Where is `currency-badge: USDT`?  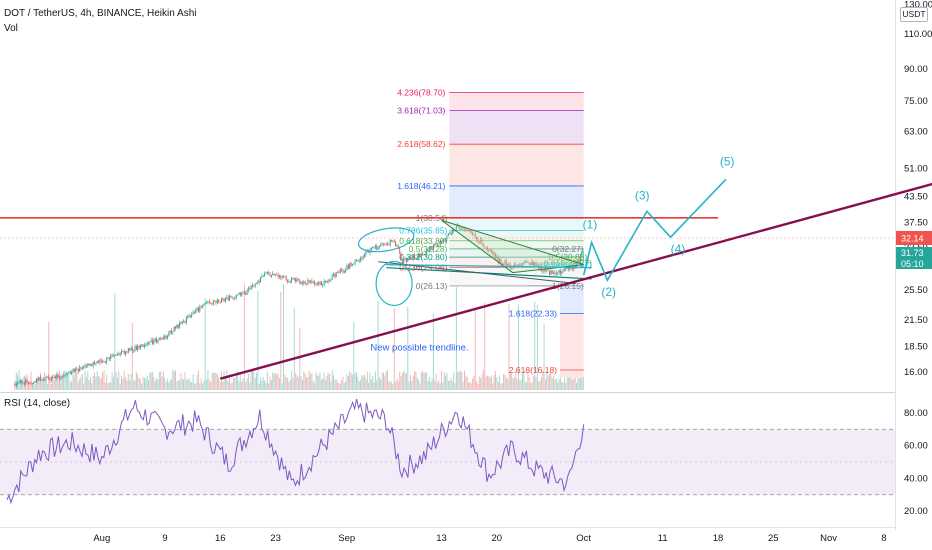
currency-badge: USDT is located at coordinates (914, 14).